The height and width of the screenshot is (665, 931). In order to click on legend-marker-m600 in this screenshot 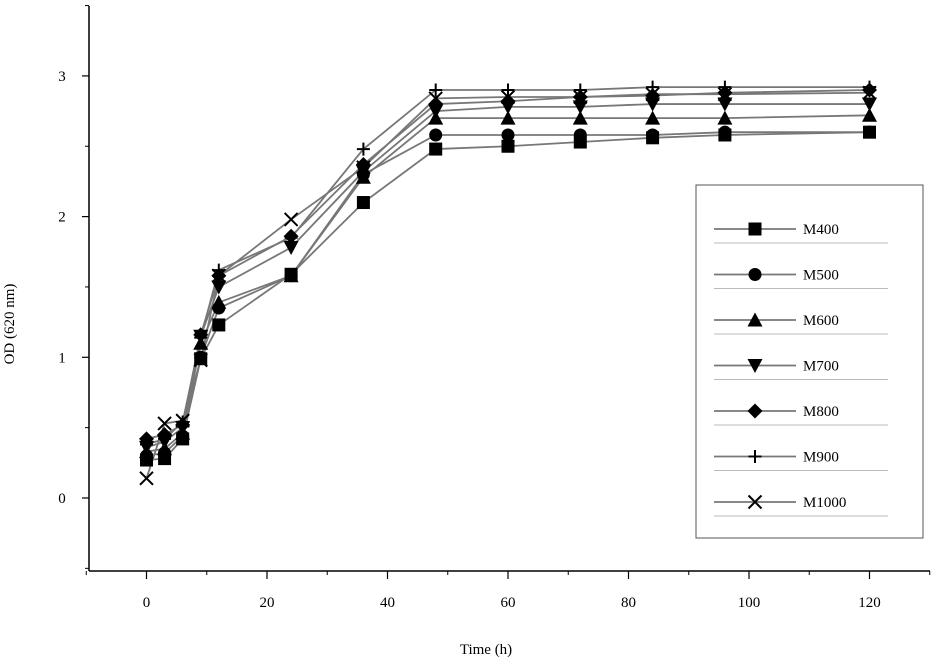, I will do `click(755, 319)`.